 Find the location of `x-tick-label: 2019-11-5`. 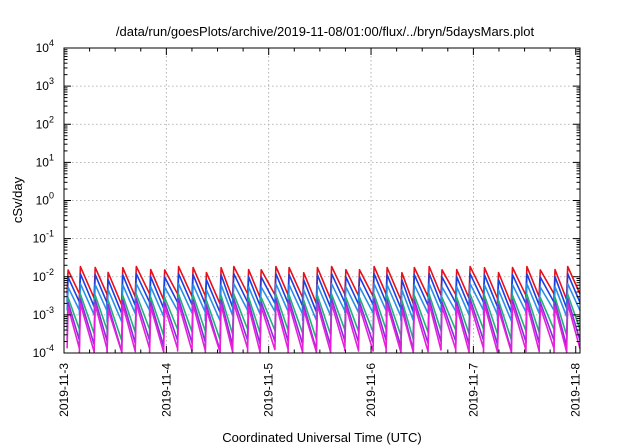

x-tick-label: 2019-11-5 is located at coordinates (269, 390).